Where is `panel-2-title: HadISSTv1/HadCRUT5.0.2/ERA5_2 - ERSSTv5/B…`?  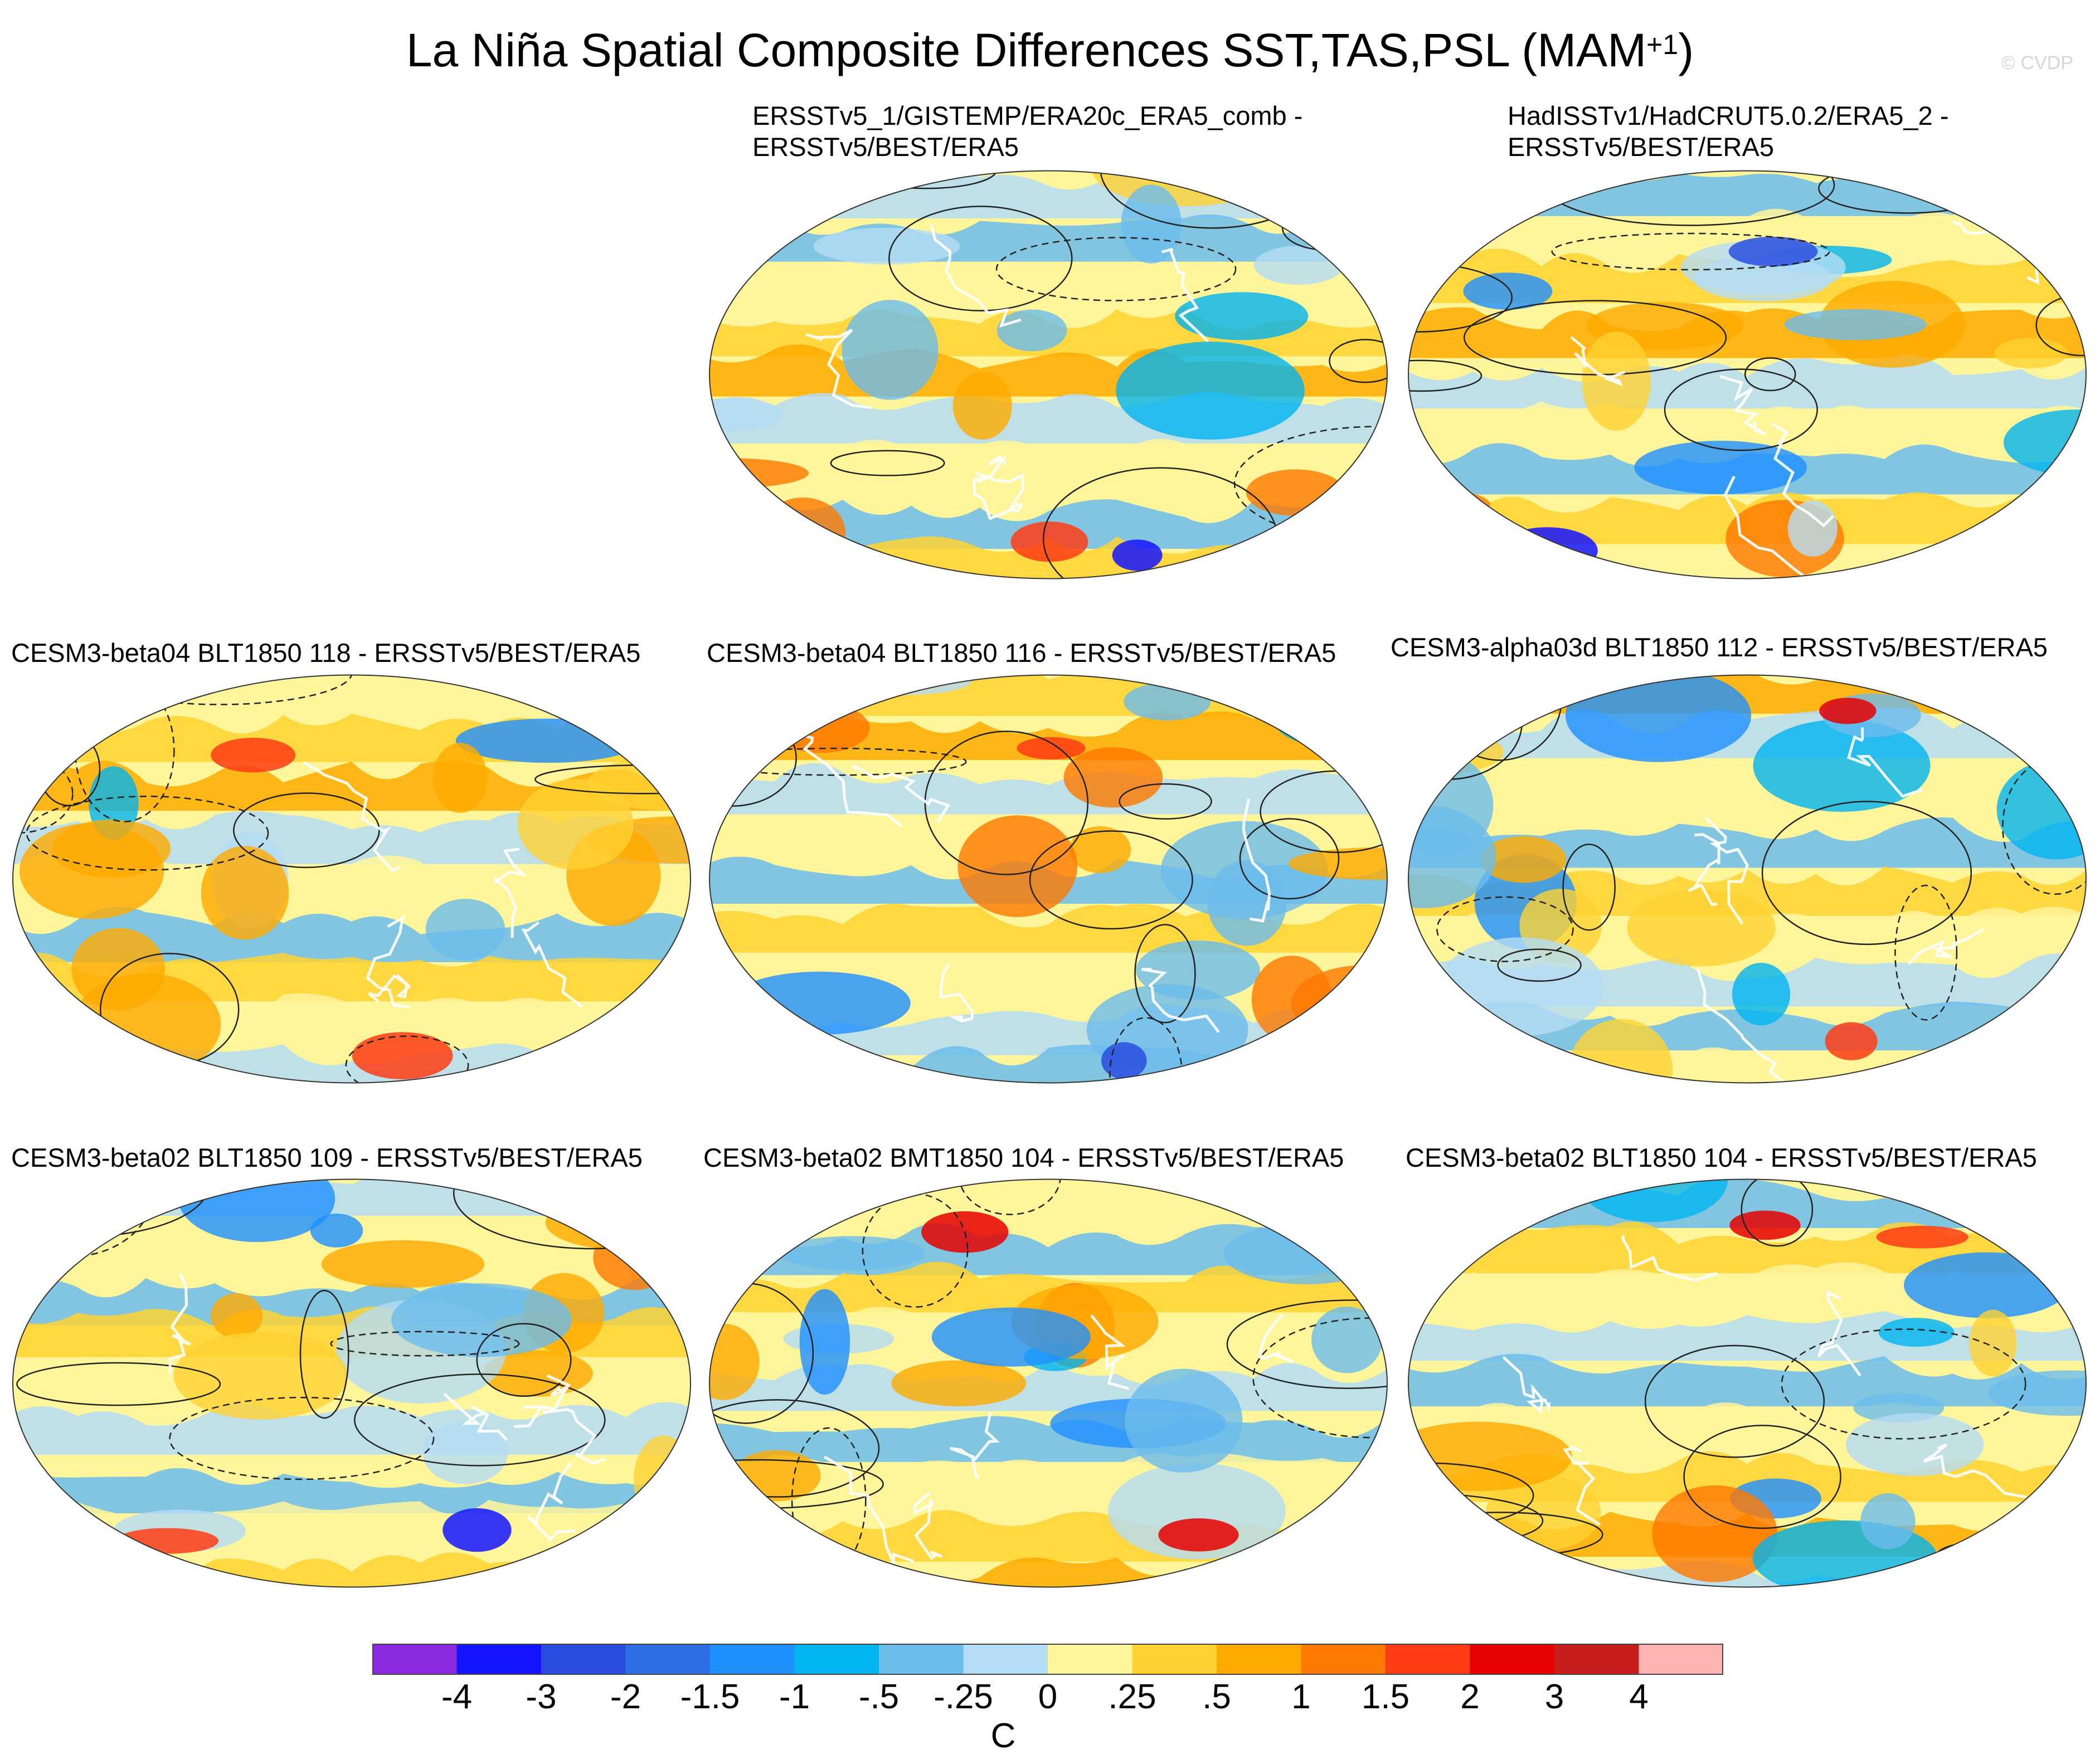
panel-2-title: HadISSTv1/HadCRUT5.0.2/ERA5_2 - ERSSTv5/B… is located at coordinates (1728, 131).